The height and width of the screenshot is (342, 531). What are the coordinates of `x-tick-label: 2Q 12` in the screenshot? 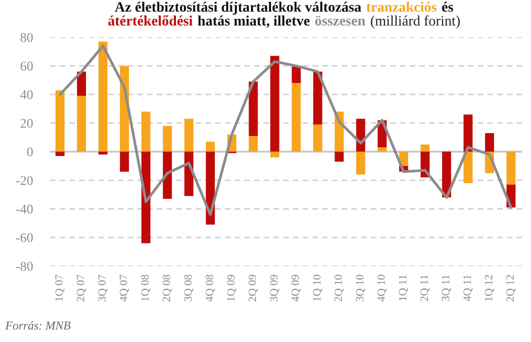 It's located at (511, 288).